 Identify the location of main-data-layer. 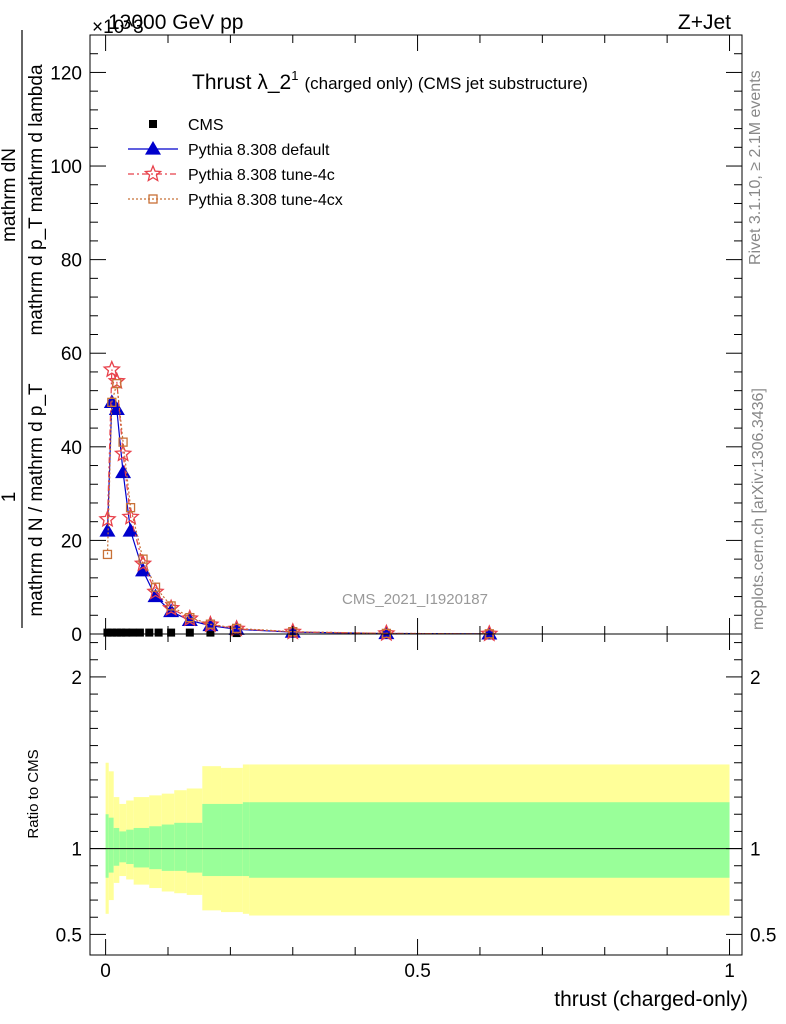
(298, 500).